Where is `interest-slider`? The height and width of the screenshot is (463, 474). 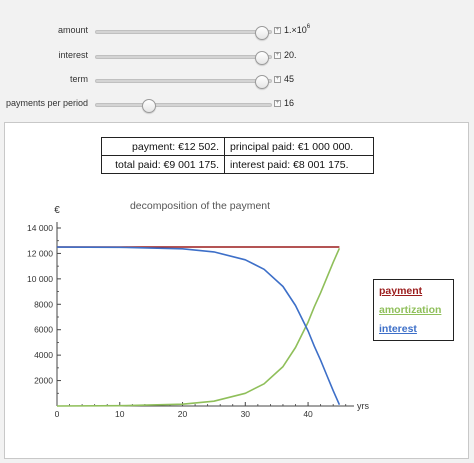
interest-slider is located at coordinates (183, 58).